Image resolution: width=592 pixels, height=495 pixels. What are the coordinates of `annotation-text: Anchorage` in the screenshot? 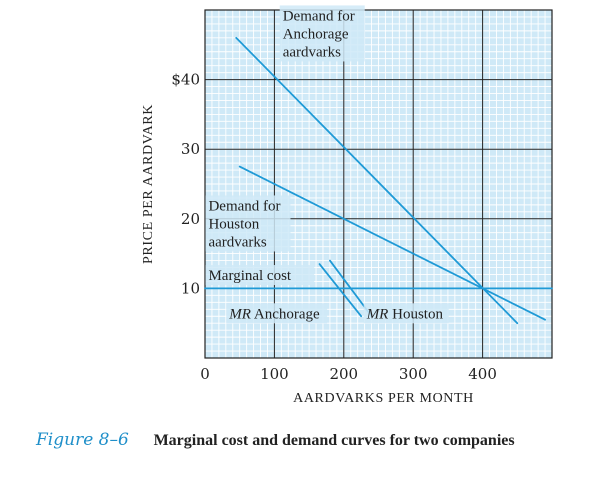 It's located at (316, 34).